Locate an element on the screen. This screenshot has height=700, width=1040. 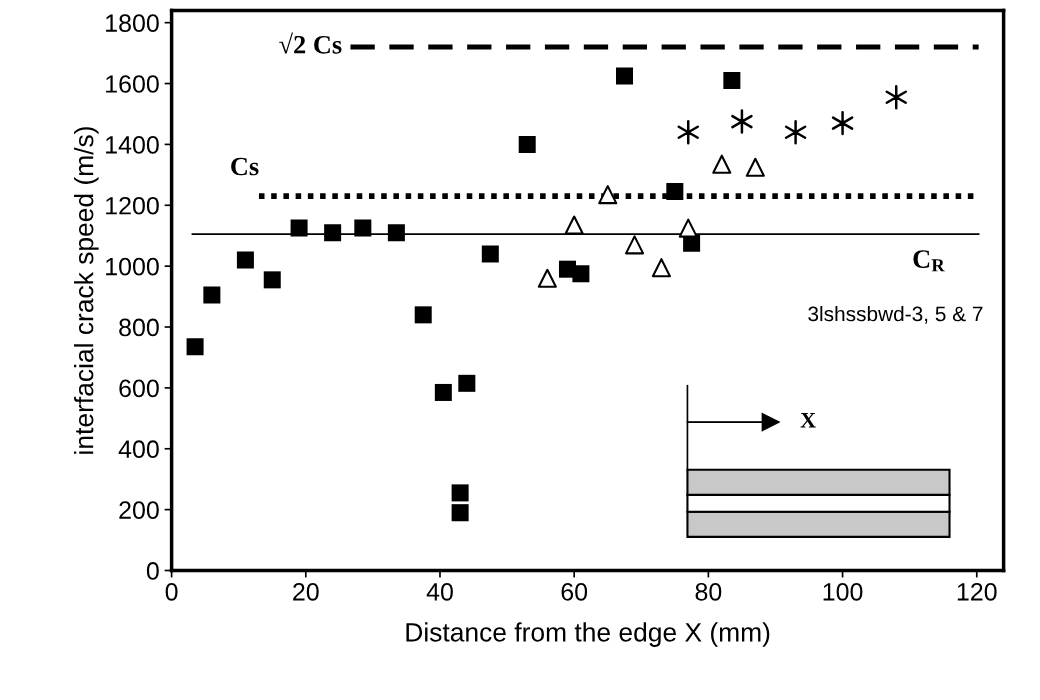
y-tick-label: 1000 is located at coordinates (132, 266).